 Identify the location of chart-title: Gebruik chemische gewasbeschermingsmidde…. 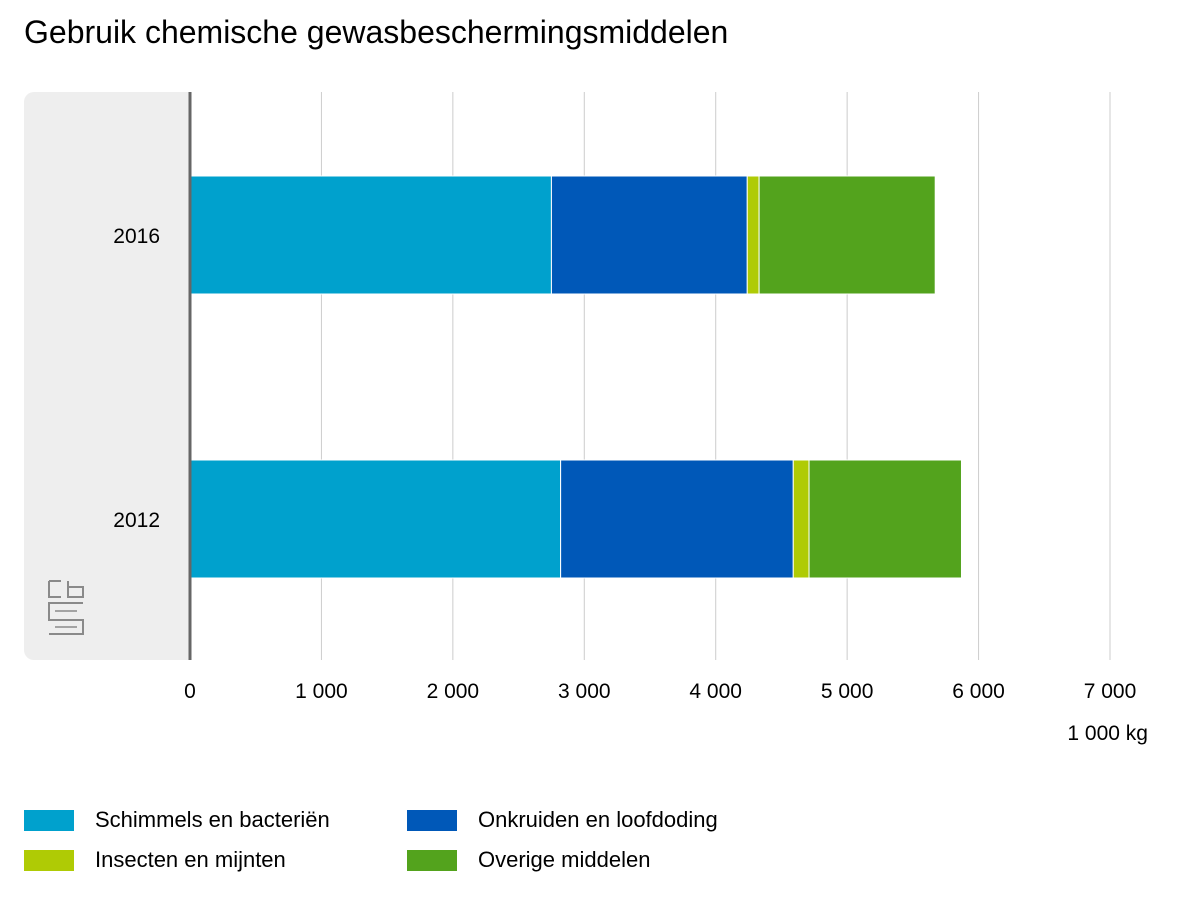
(376, 32).